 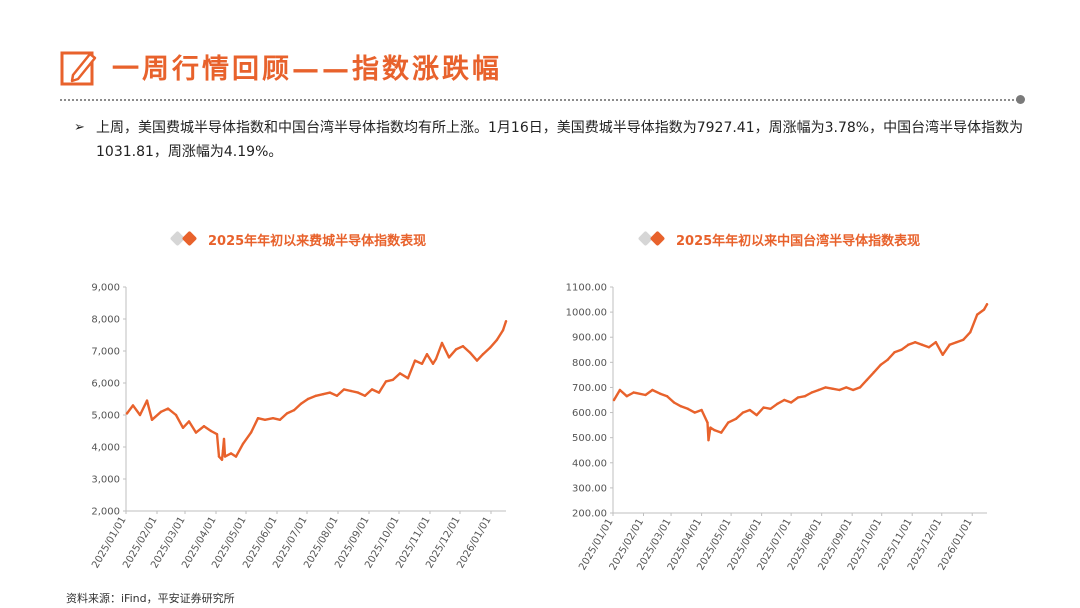 I want to click on y-tick-label: 1100.00, so click(x=586, y=288).